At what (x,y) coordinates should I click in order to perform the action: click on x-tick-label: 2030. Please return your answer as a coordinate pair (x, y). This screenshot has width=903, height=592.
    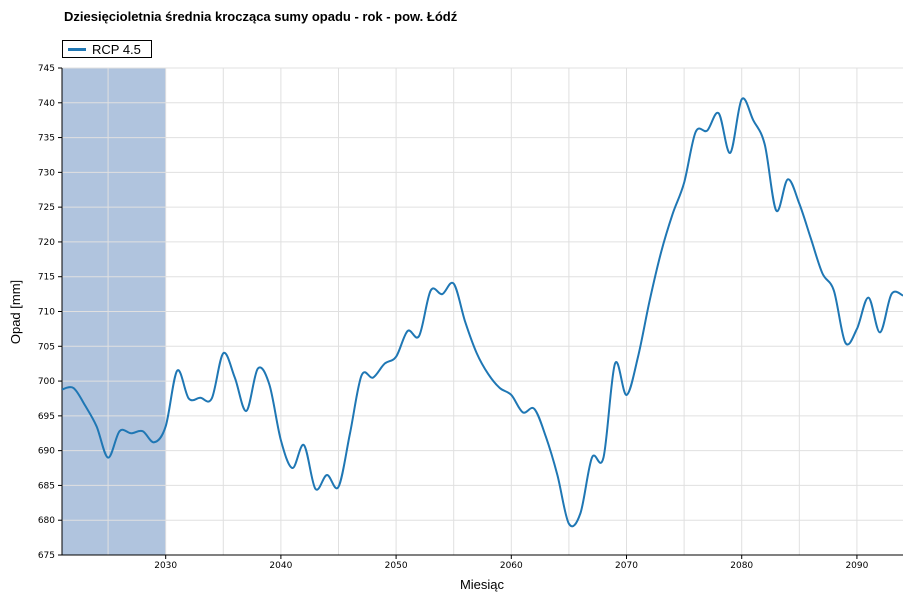
    Looking at the image, I should click on (165, 566).